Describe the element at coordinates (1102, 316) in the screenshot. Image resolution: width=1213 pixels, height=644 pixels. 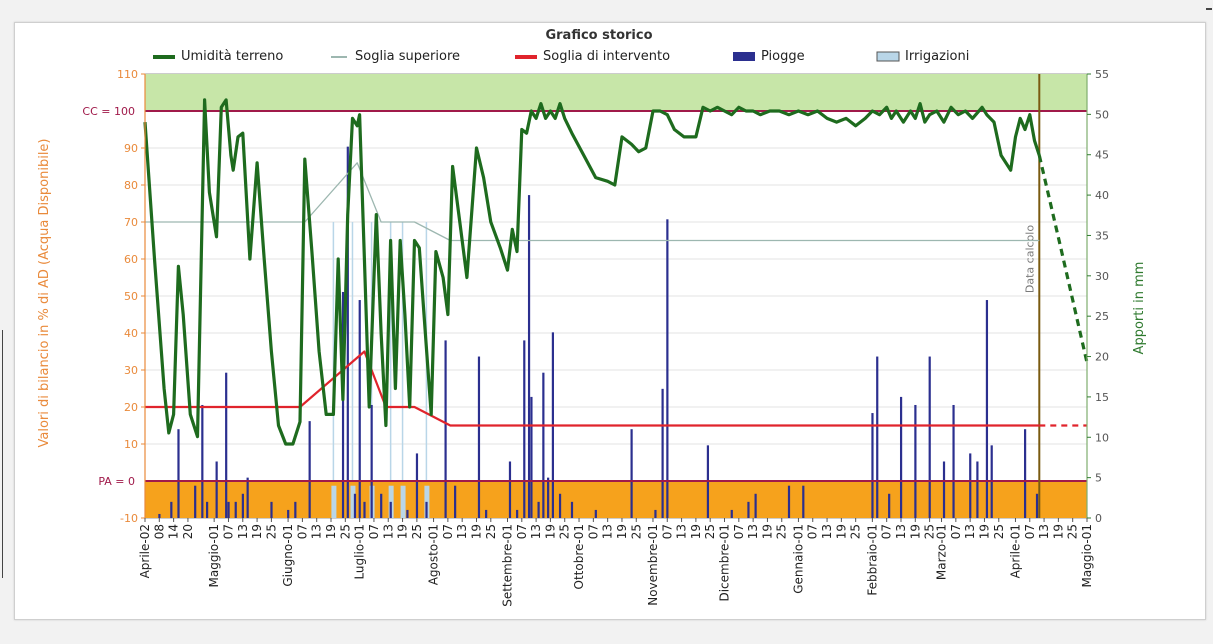
I see `y2-tick-label: 25` at that location.